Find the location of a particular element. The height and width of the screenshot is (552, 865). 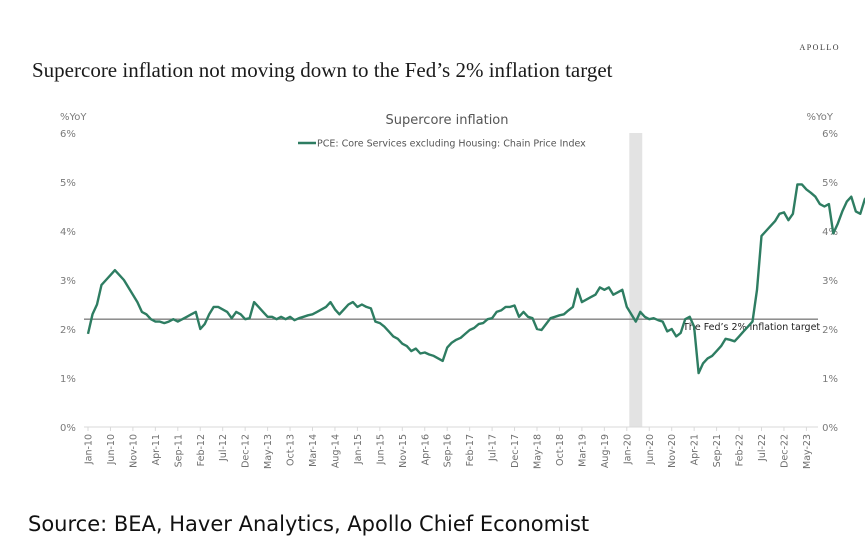

x-tick-label: Sep-11 is located at coordinates (178, 450).